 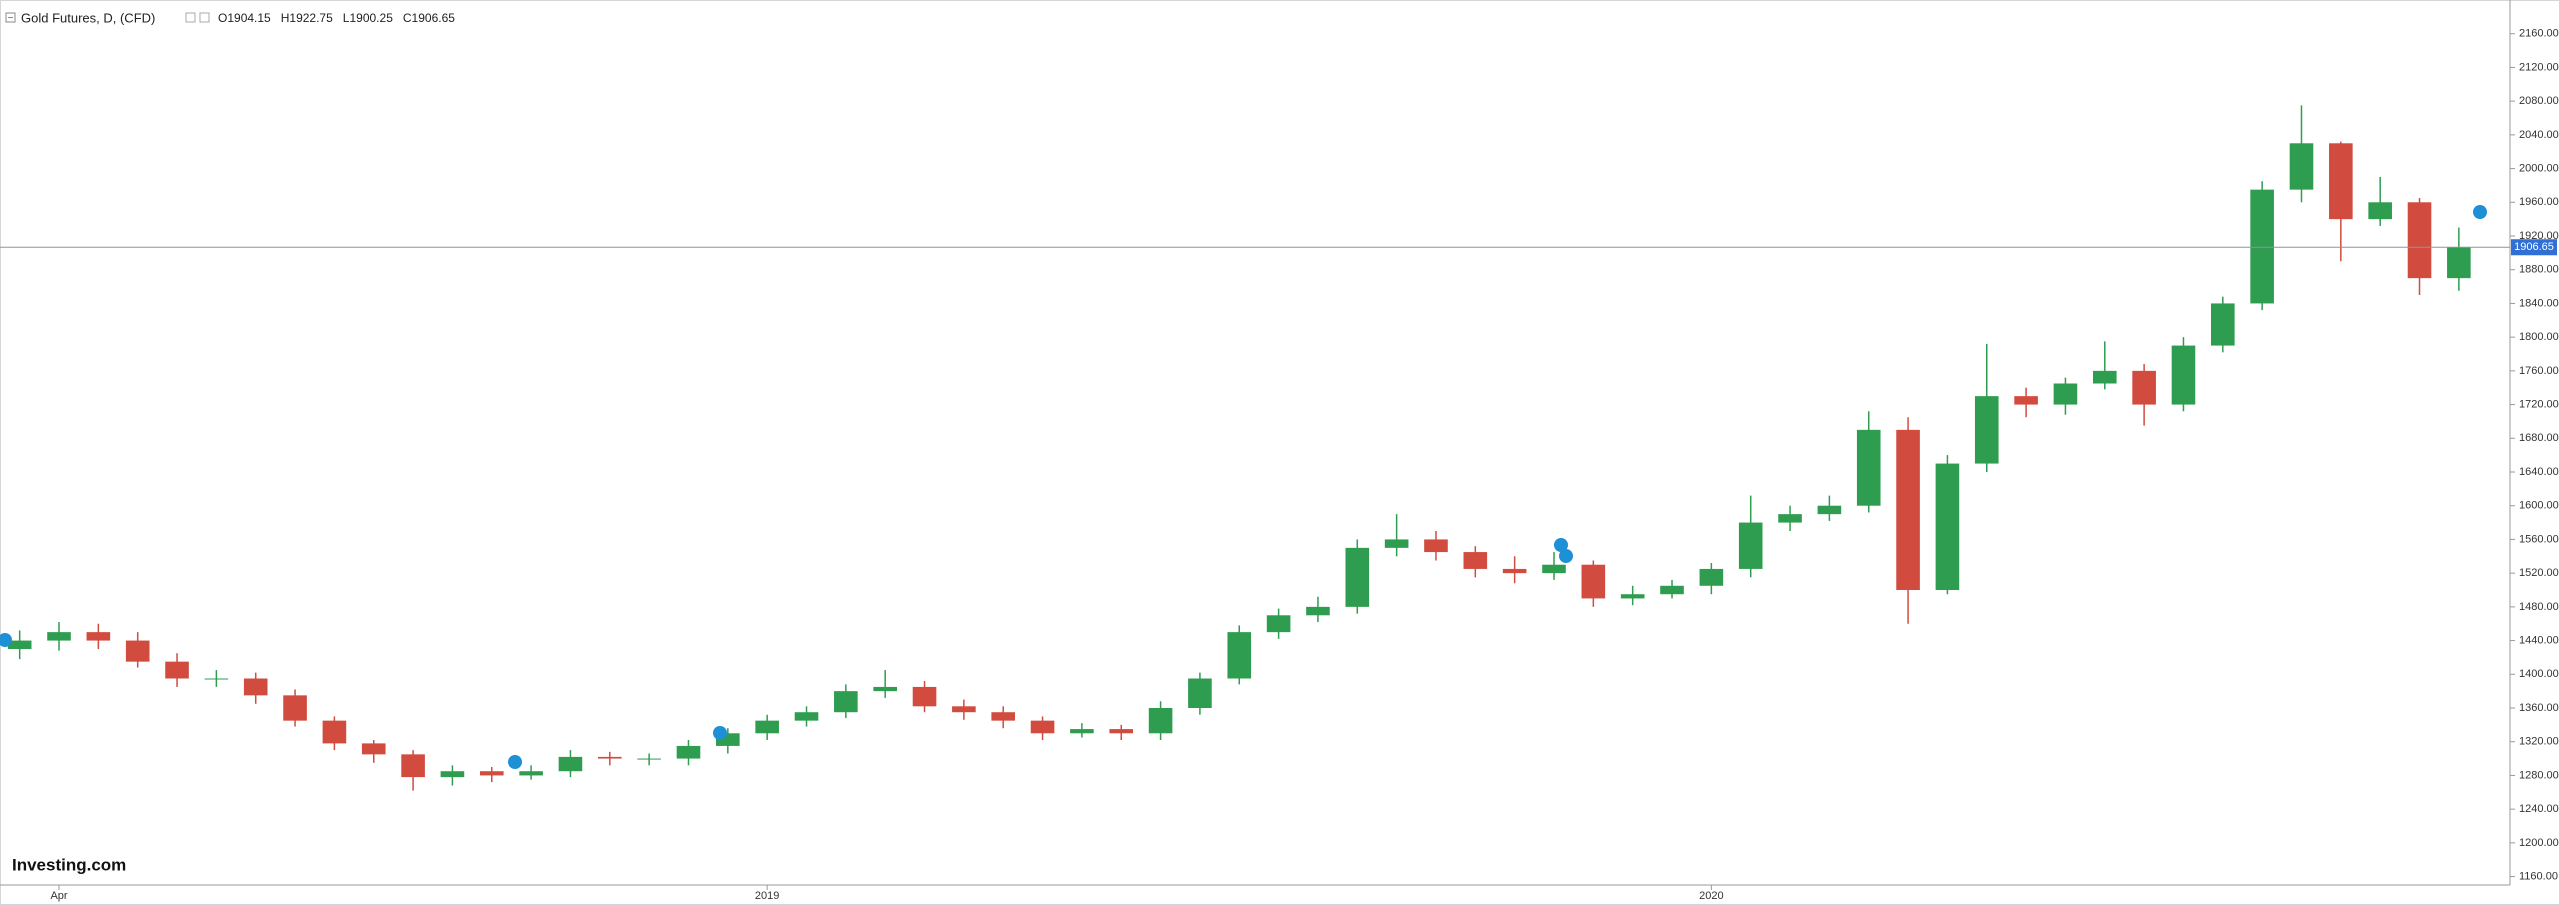 I want to click on ohlc-item: H1922.75, so click(x=307, y=18).